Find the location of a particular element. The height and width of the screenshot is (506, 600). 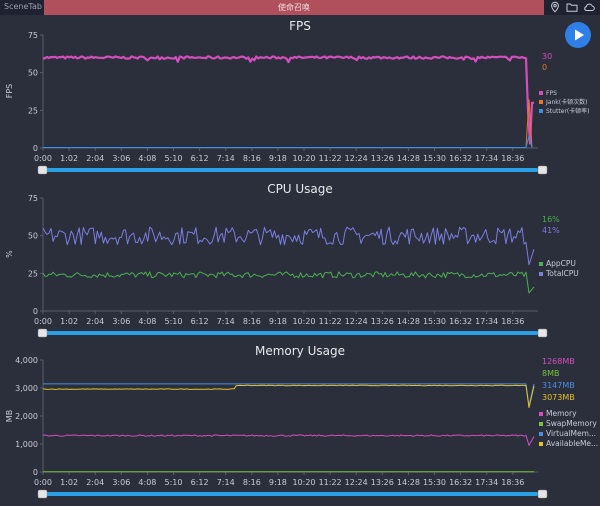

memory-x-tick-label: 14:28 is located at coordinates (408, 482).